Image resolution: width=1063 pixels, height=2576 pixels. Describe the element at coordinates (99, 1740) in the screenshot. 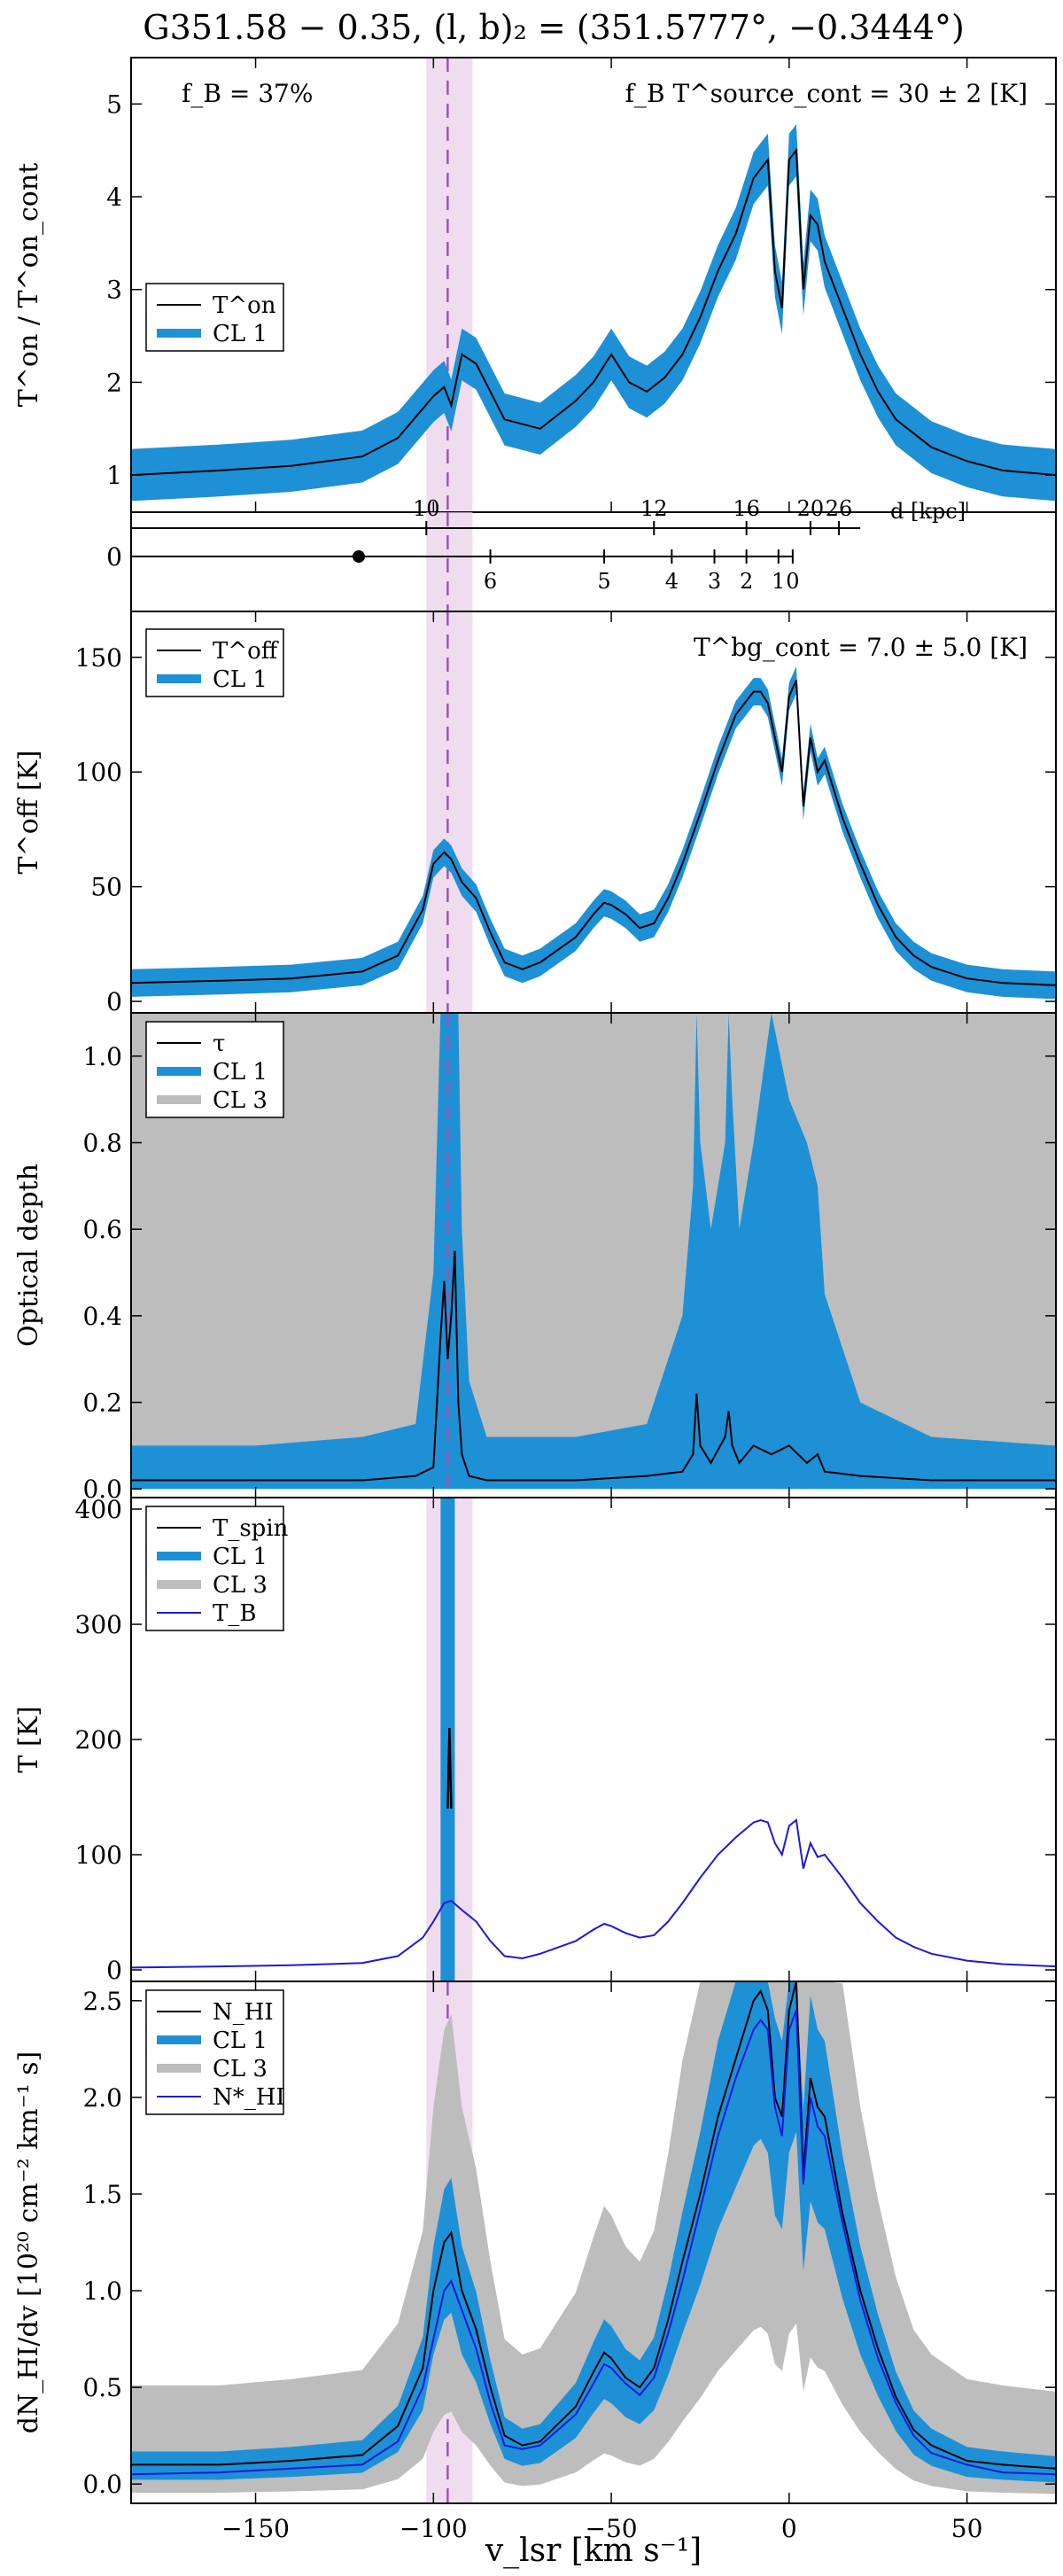

I see `y-tick-label: 200` at that location.